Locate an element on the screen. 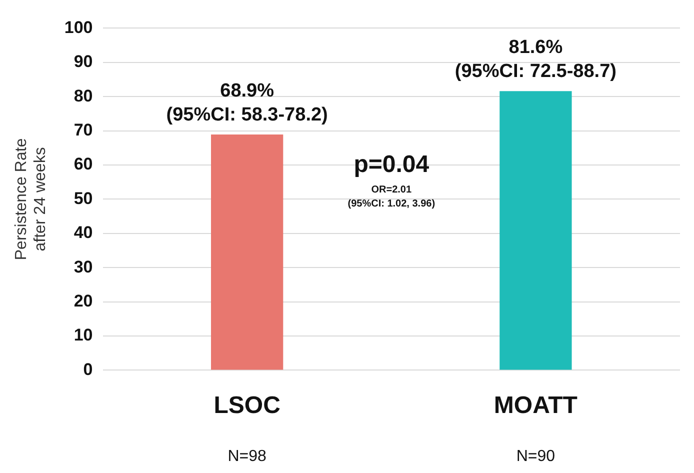  y-tick-label: 60 is located at coordinates (83, 164).